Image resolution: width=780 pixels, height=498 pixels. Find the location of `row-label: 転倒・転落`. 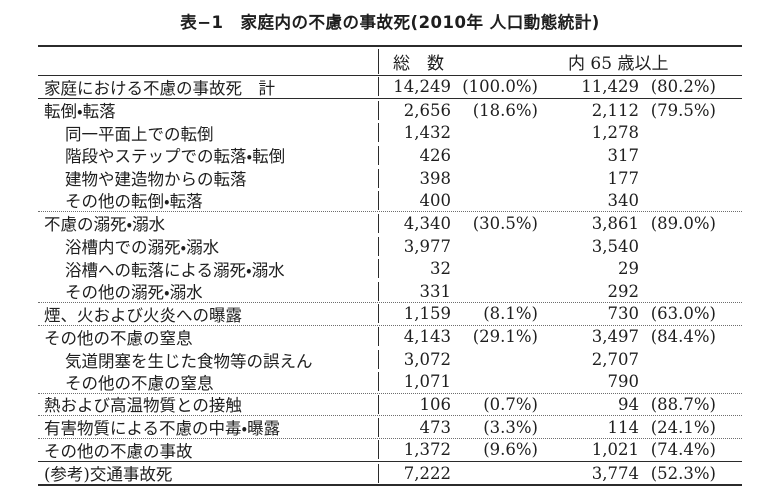

row-label: 転倒・転落 is located at coordinates (80, 112).